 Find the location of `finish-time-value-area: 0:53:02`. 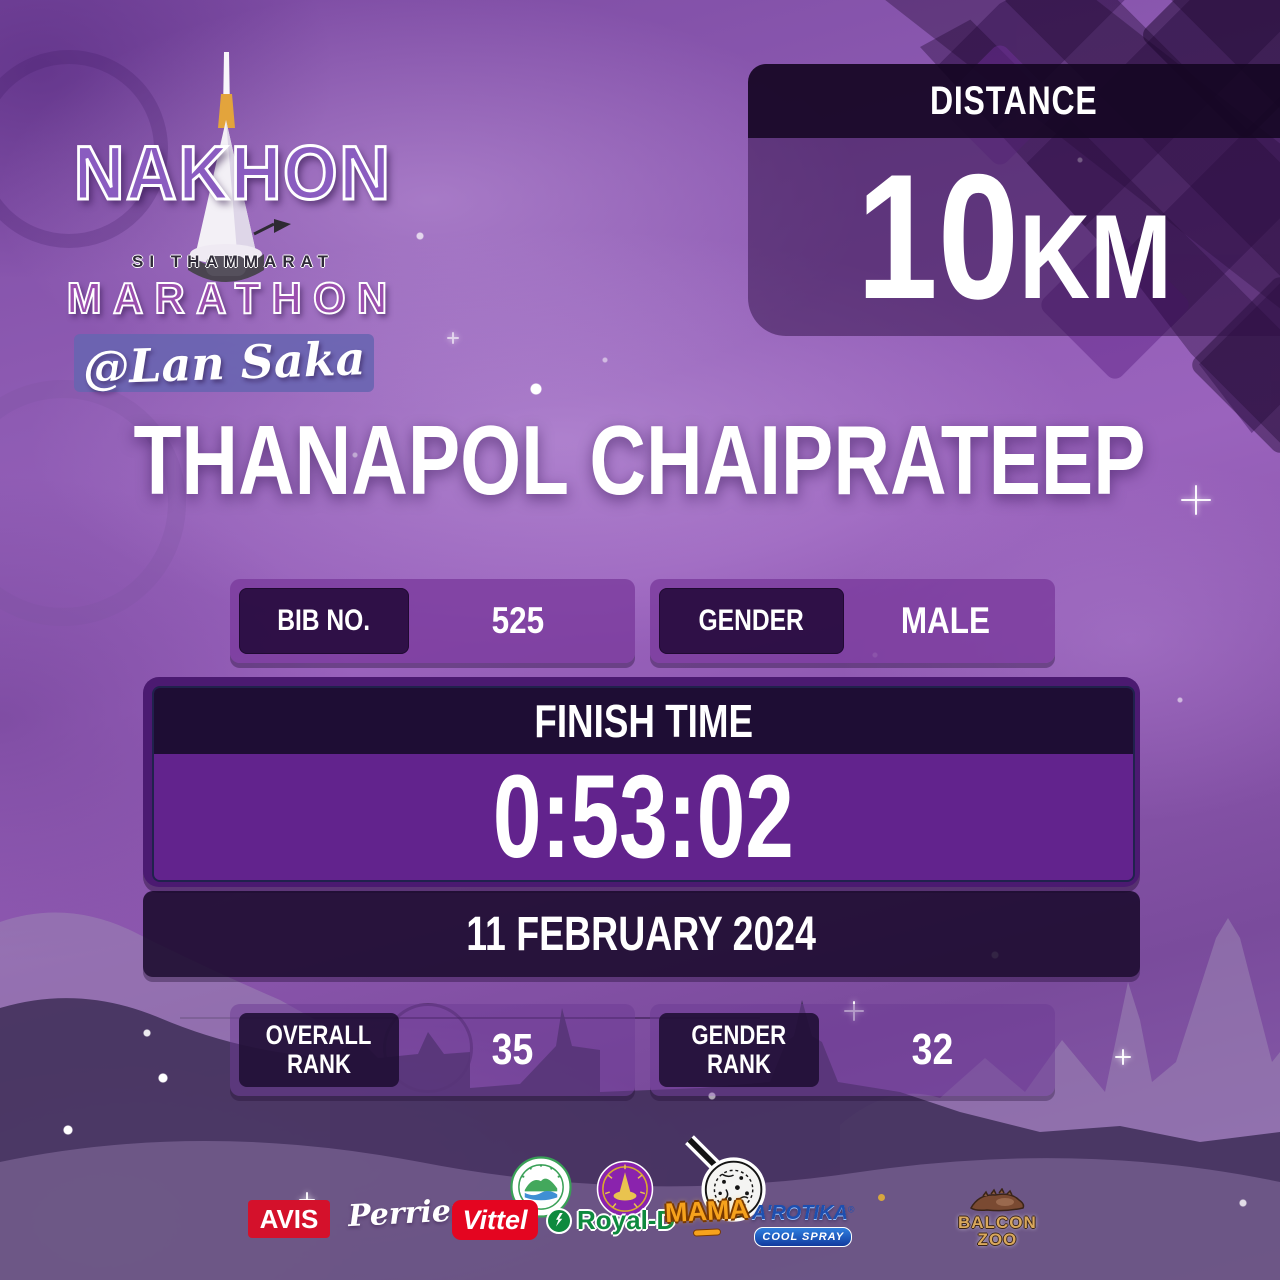

finish-time-value-area: 0:53:02 is located at coordinates (643, 817).